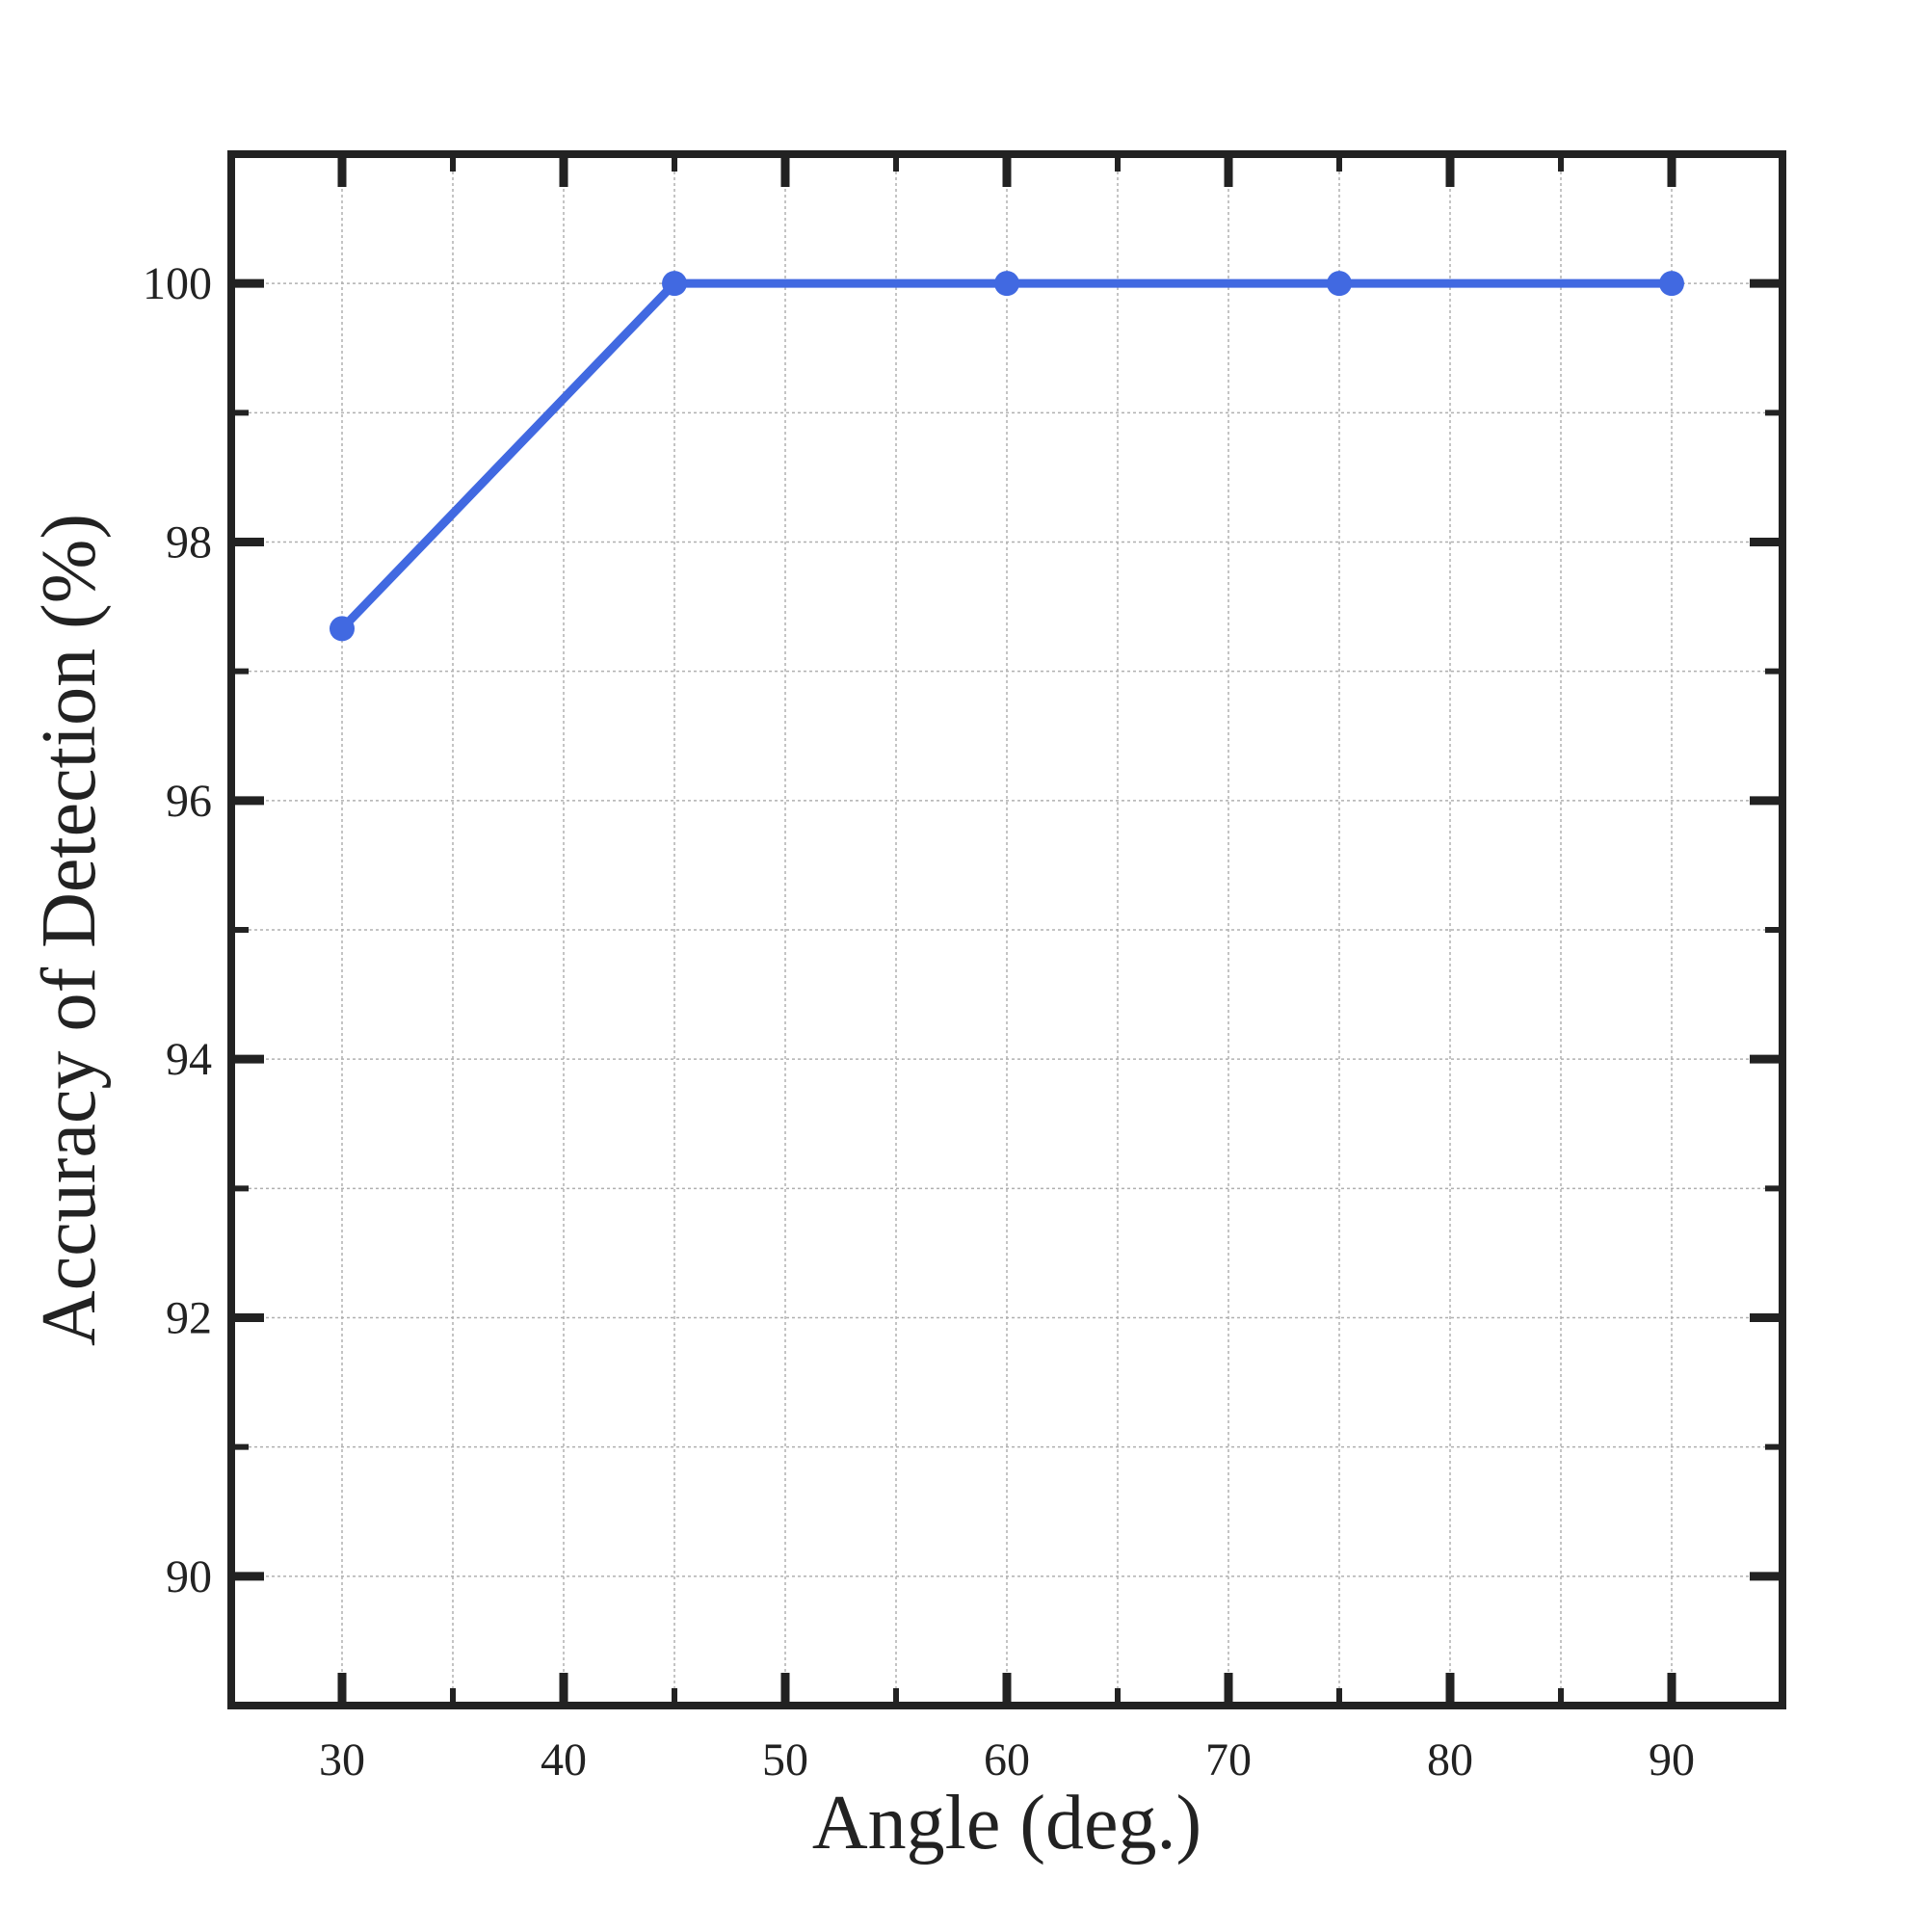 The width and height of the screenshot is (1927, 1932). What do you see at coordinates (1228, 1760) in the screenshot?
I see `x-tick-label: 70` at bounding box center [1228, 1760].